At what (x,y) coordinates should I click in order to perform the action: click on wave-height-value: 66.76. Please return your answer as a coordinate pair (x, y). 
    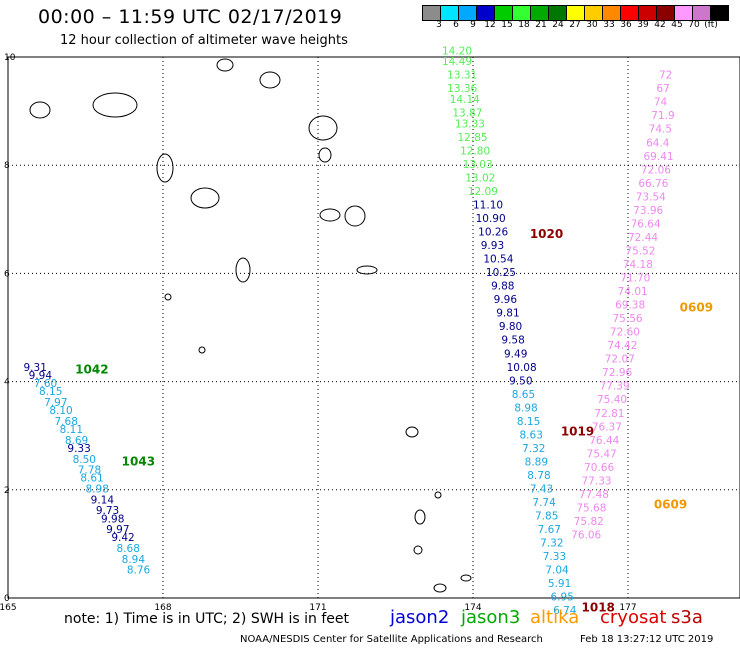
    Looking at the image, I should click on (653, 184).